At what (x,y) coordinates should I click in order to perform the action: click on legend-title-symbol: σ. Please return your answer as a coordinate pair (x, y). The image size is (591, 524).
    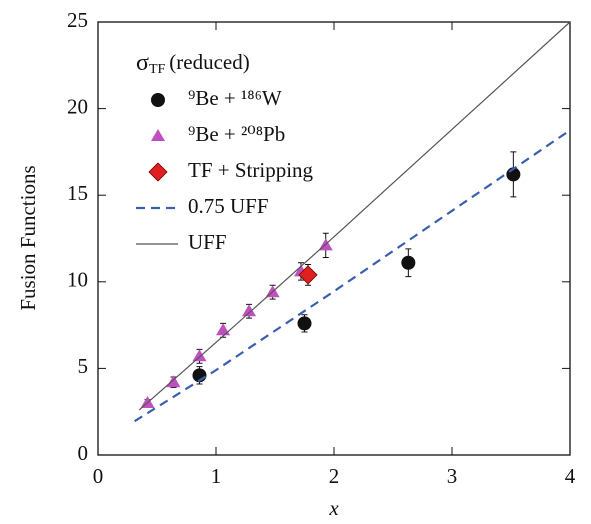
    Looking at the image, I should click on (142, 63).